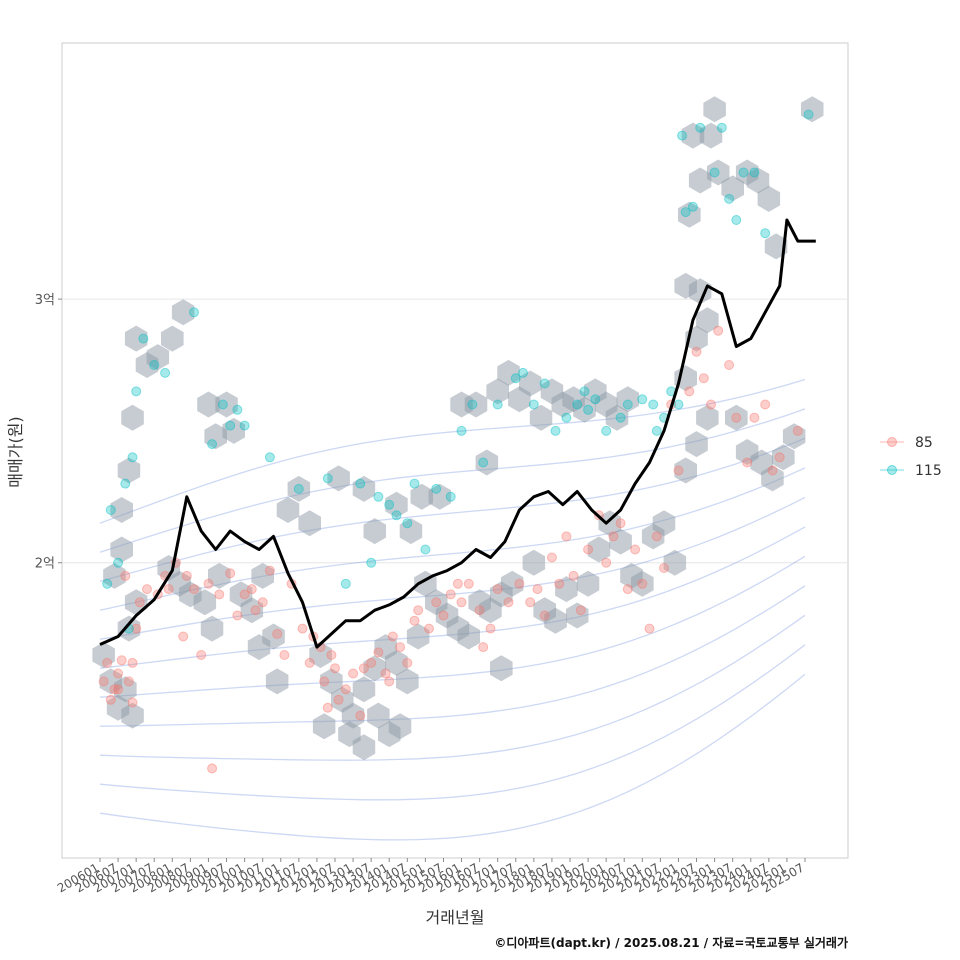 The image size is (960, 960). Describe the element at coordinates (906, 443) in the screenshot. I see `legend-entry-85: 85` at that location.